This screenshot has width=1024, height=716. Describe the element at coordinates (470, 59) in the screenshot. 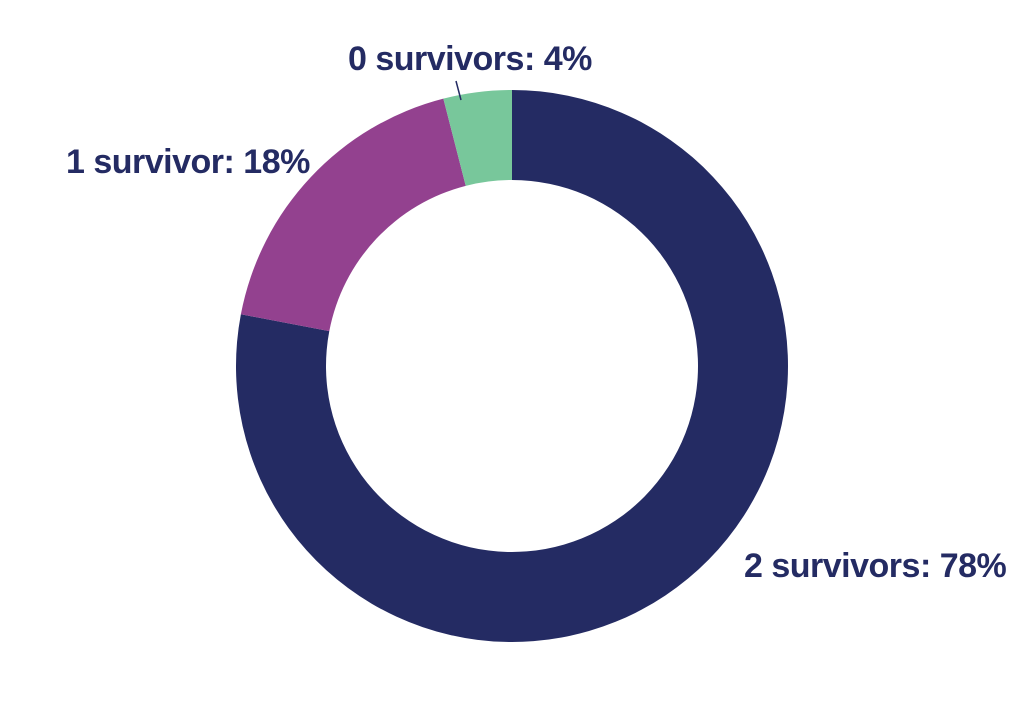

I see `label-0-survivors: 0 survivors: 4%` at that location.